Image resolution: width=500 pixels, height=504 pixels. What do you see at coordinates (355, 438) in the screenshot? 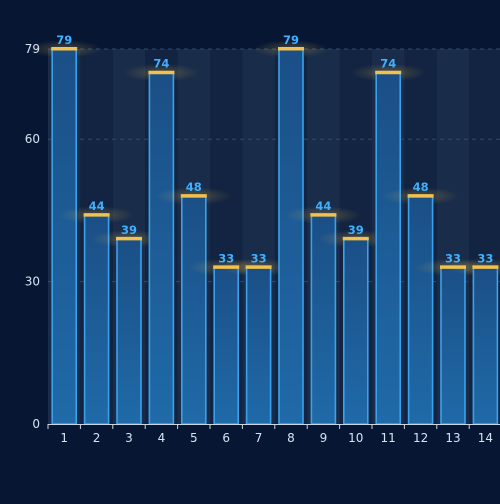
I see `x-tick-label: 10` at bounding box center [355, 438].